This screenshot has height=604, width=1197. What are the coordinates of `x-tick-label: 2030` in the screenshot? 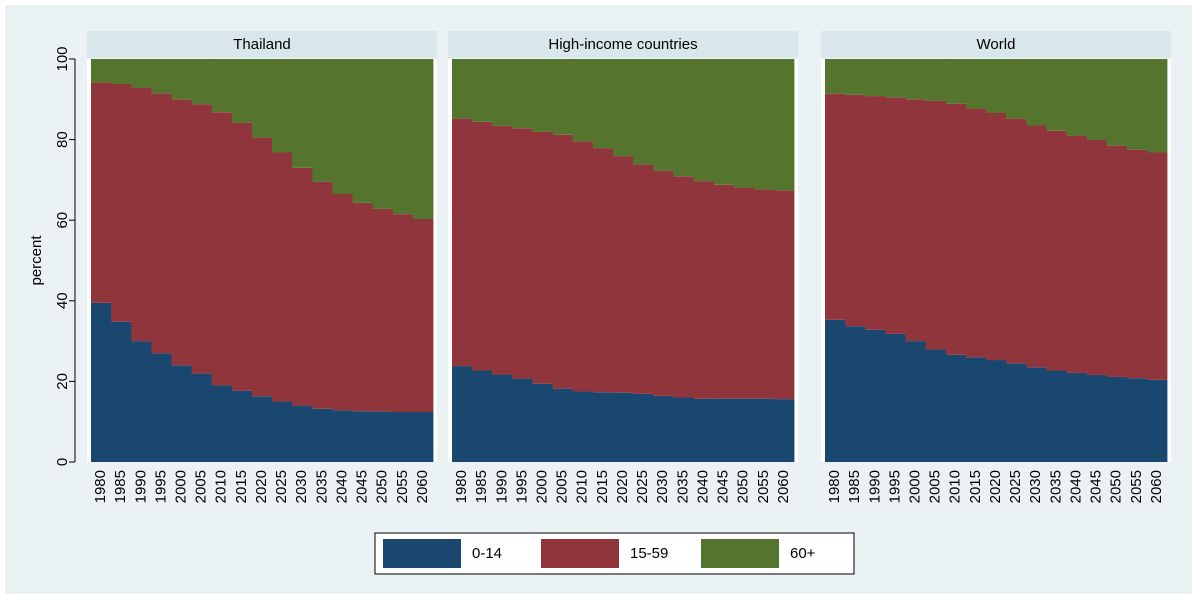 It's located at (301, 486).